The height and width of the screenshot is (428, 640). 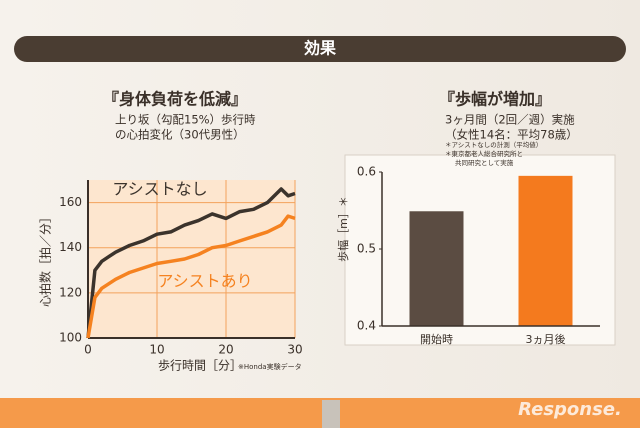 I want to click on x-tick-label: 20, so click(x=225, y=350).